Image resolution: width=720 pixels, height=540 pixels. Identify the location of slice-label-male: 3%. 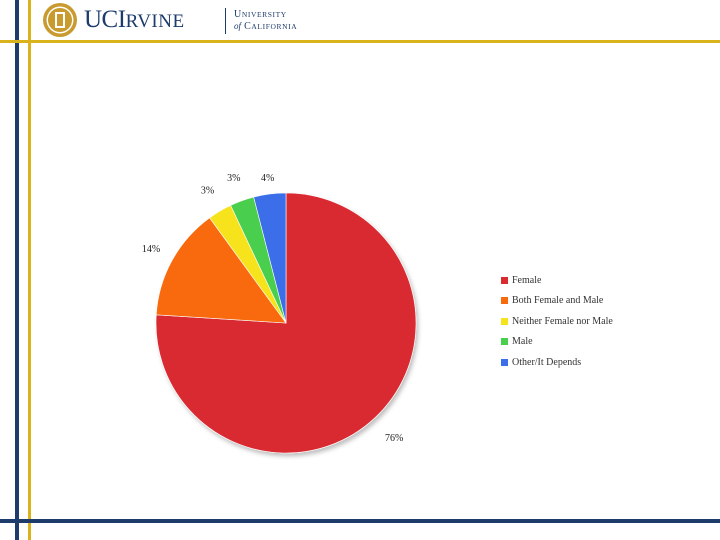
(233, 178).